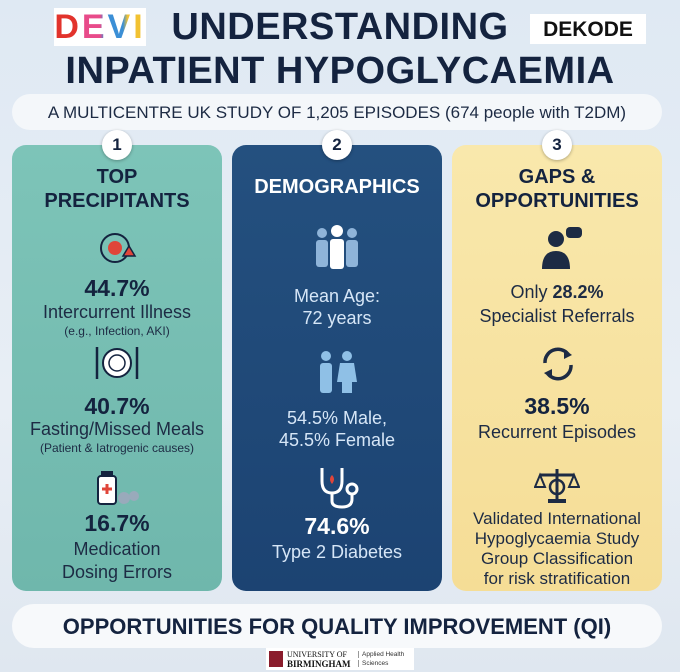 The height and width of the screenshot is (672, 680). Describe the element at coordinates (117, 177) in the screenshot. I see `column-title: TOP` at that location.